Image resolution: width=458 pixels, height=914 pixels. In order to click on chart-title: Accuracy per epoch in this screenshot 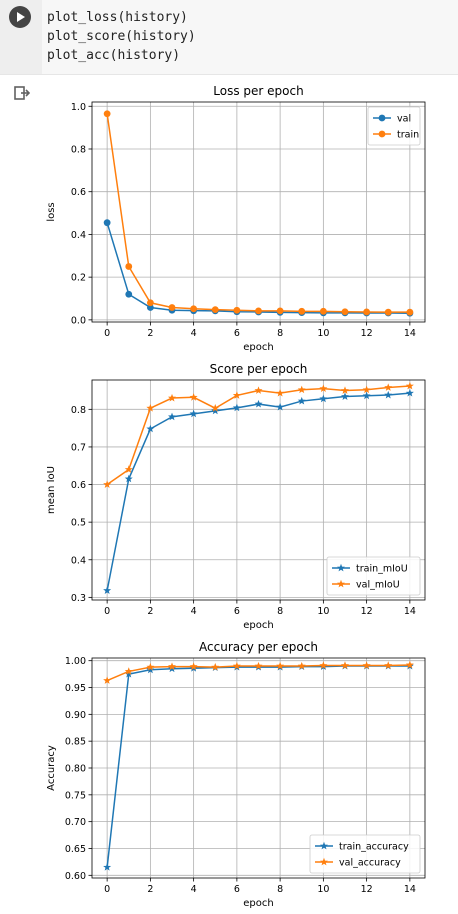, I will do `click(258, 647)`.